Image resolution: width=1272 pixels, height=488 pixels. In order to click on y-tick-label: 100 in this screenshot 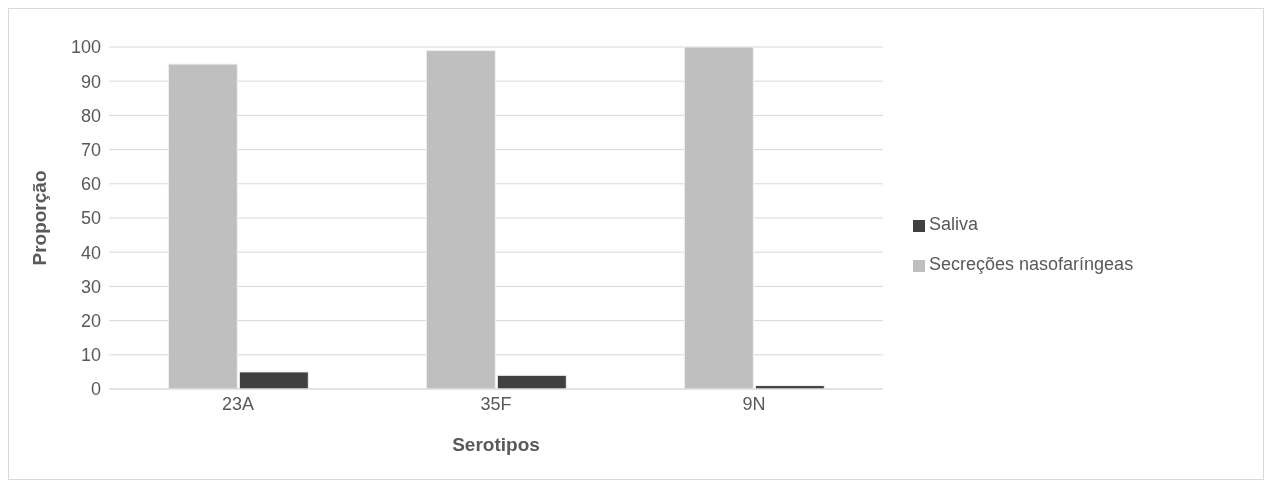, I will do `click(85, 47)`.